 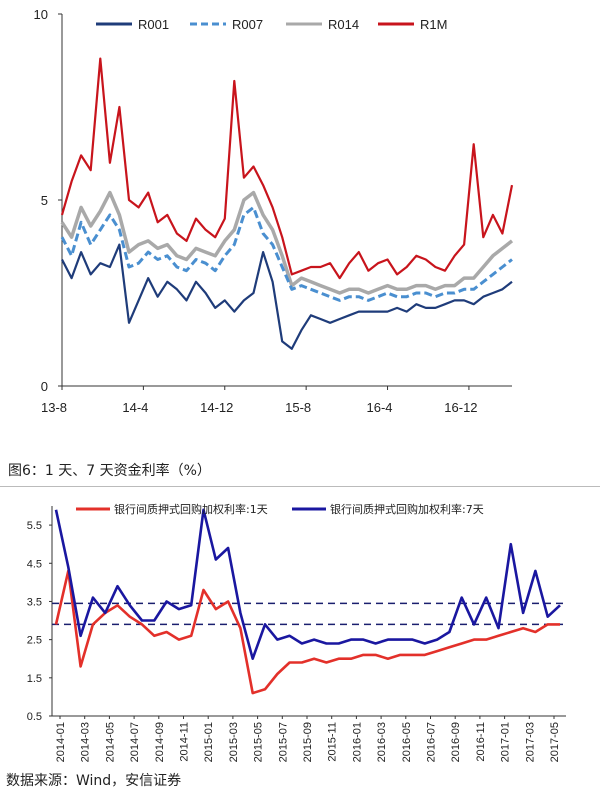 What do you see at coordinates (135, 407) in the screenshot?
I see `x-tick-label: 14-4` at bounding box center [135, 407].